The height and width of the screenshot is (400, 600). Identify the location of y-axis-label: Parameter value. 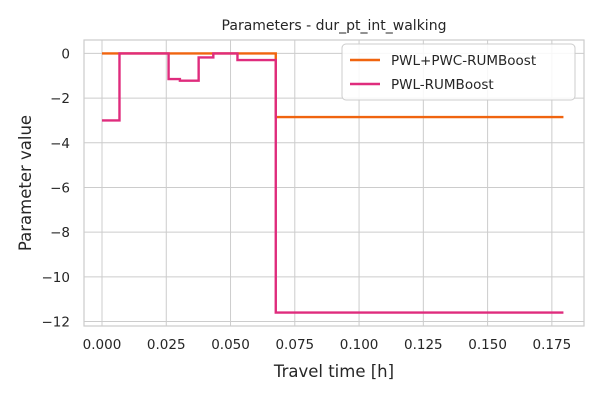
(25, 183).